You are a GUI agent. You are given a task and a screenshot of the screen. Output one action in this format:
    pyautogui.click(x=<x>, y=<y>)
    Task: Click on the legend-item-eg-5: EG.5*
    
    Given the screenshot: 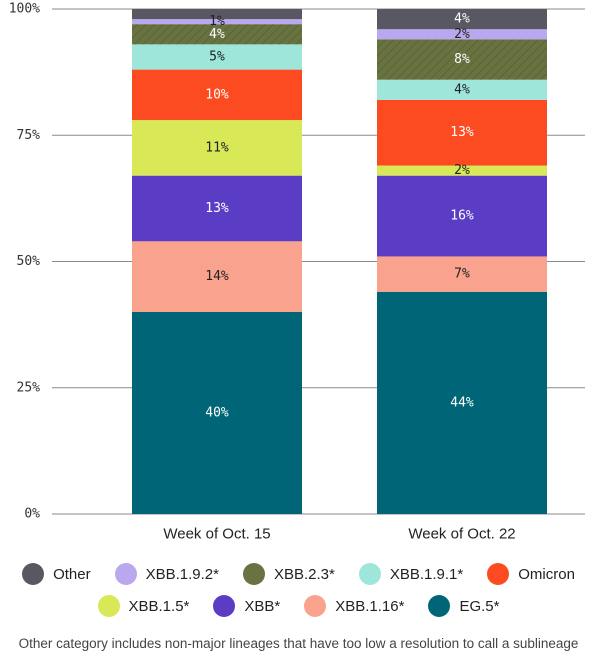 What is the action you would take?
    pyautogui.click(x=463, y=606)
    